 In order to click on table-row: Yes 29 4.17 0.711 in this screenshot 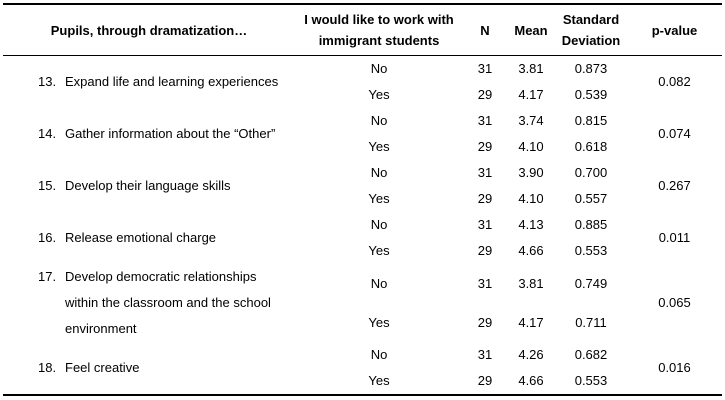, I will do `click(362, 322)`.